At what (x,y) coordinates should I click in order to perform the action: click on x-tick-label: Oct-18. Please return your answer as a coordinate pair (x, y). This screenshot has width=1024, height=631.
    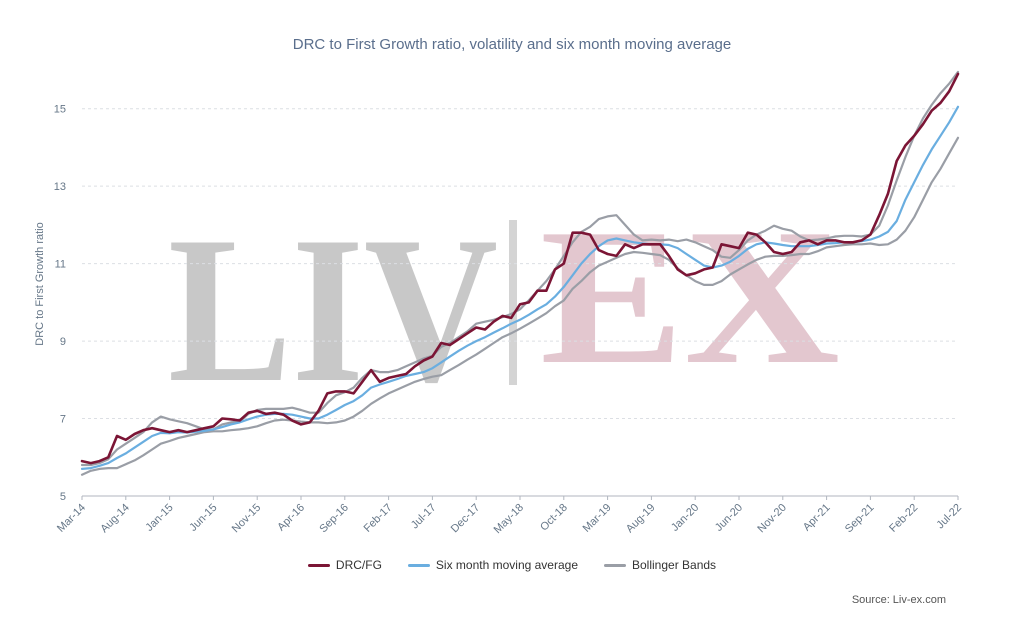
    Looking at the image, I should click on (554, 518).